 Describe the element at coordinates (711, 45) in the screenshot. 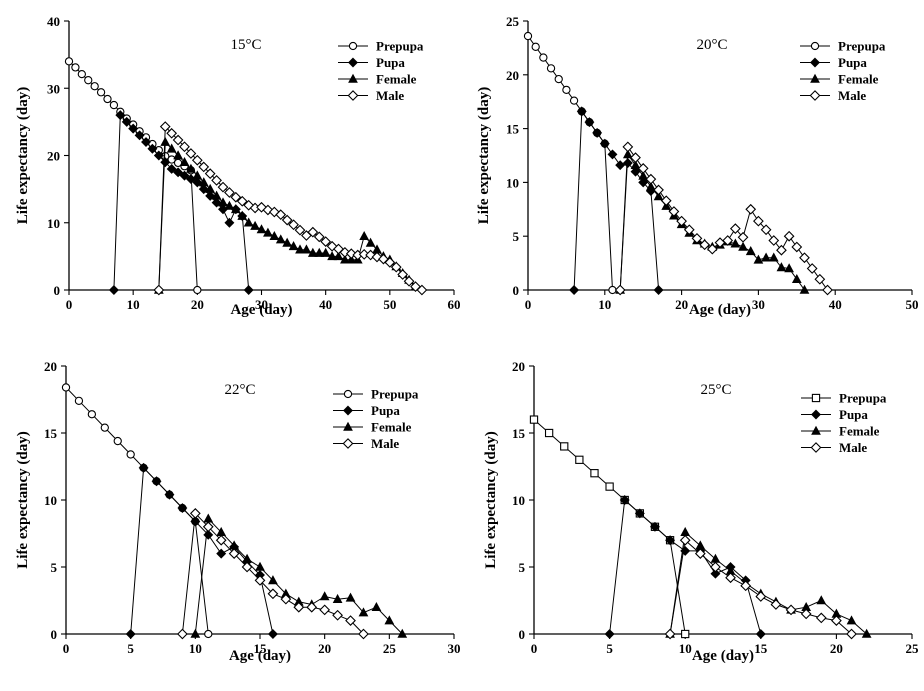

I see `chart-title: 20°C` at that location.